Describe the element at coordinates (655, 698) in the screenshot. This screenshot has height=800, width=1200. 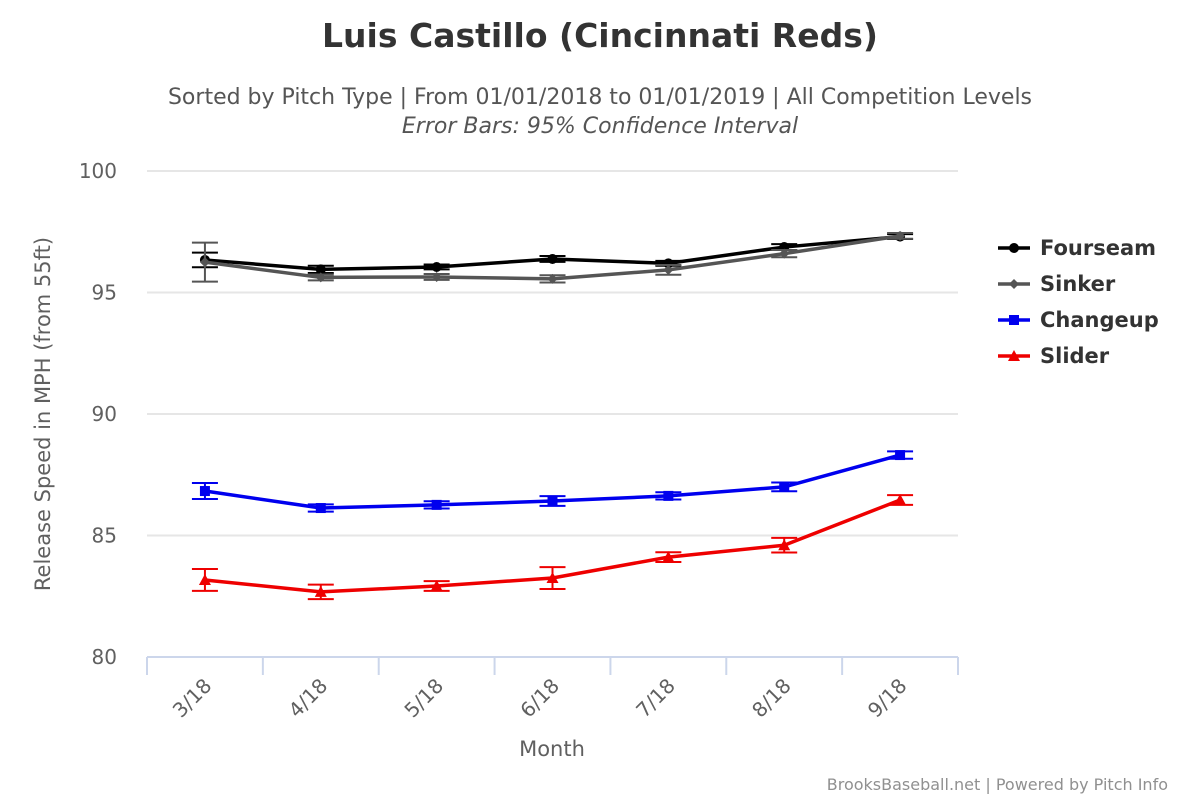
I see `x-tick-label: 7/18` at that location.